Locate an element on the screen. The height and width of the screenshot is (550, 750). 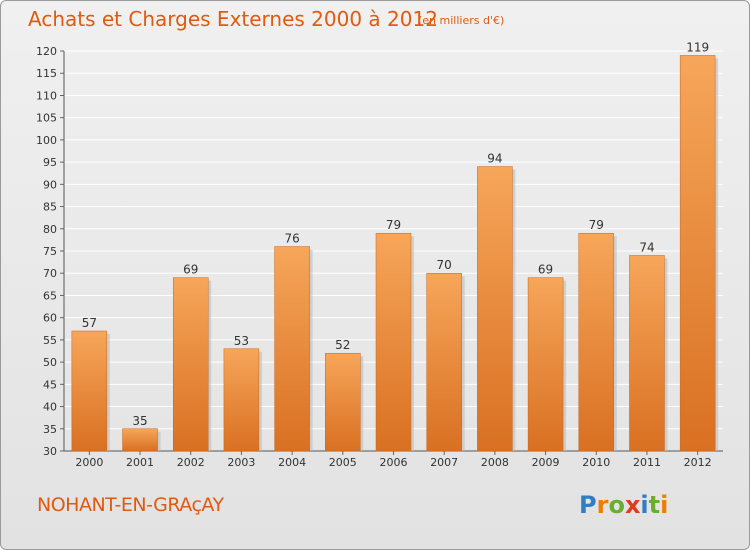
bar-value-label: 74 is located at coordinates (646, 247).